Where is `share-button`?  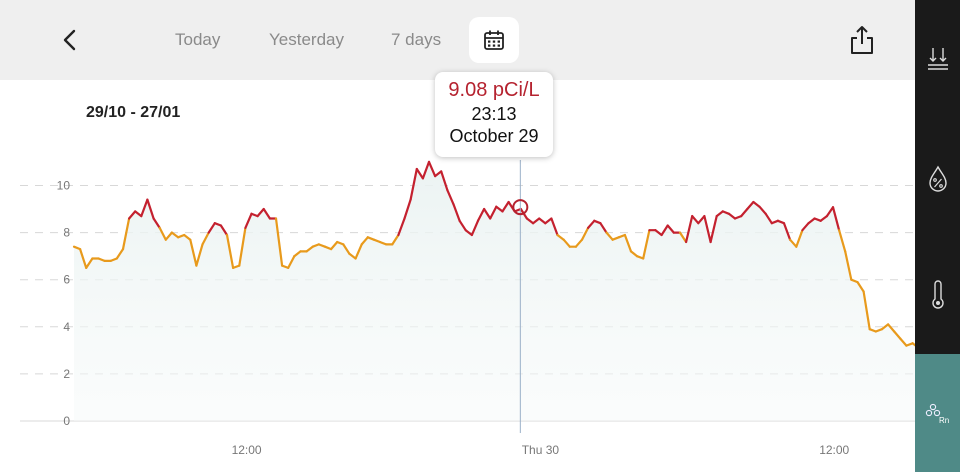 share-button is located at coordinates (862, 40).